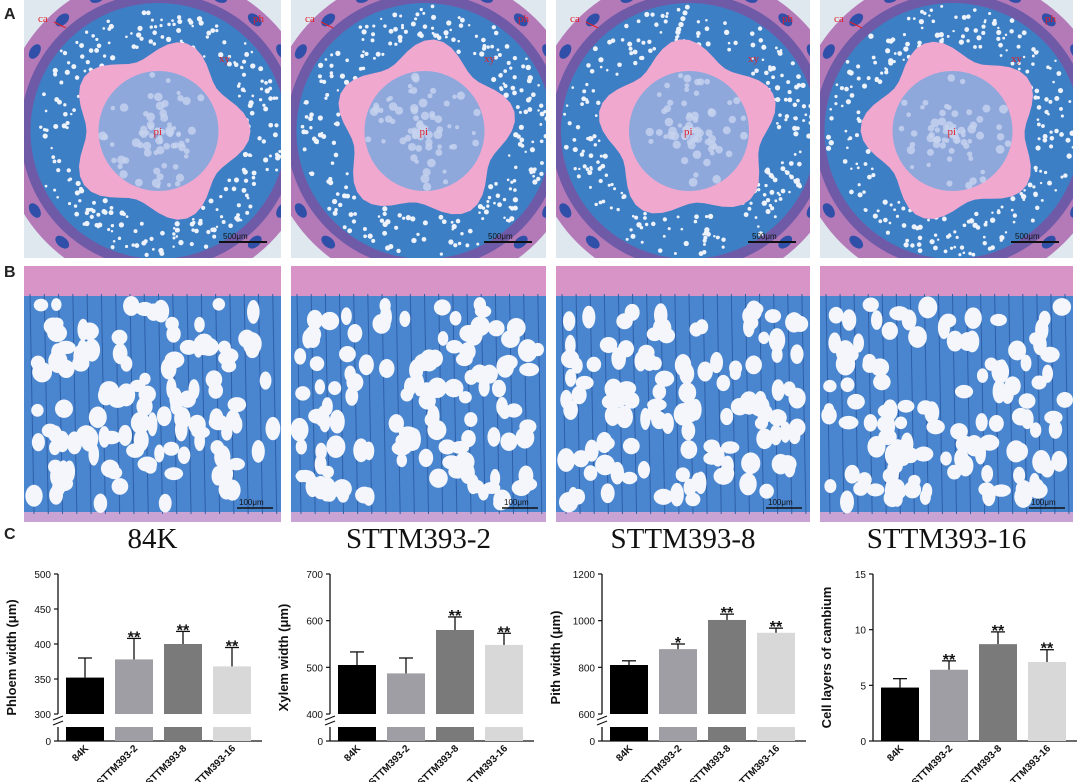 This screenshot has height=782, width=1084. Describe the element at coordinates (152, 539) in the screenshot. I see `genotype-label-84k: 84K` at that location.